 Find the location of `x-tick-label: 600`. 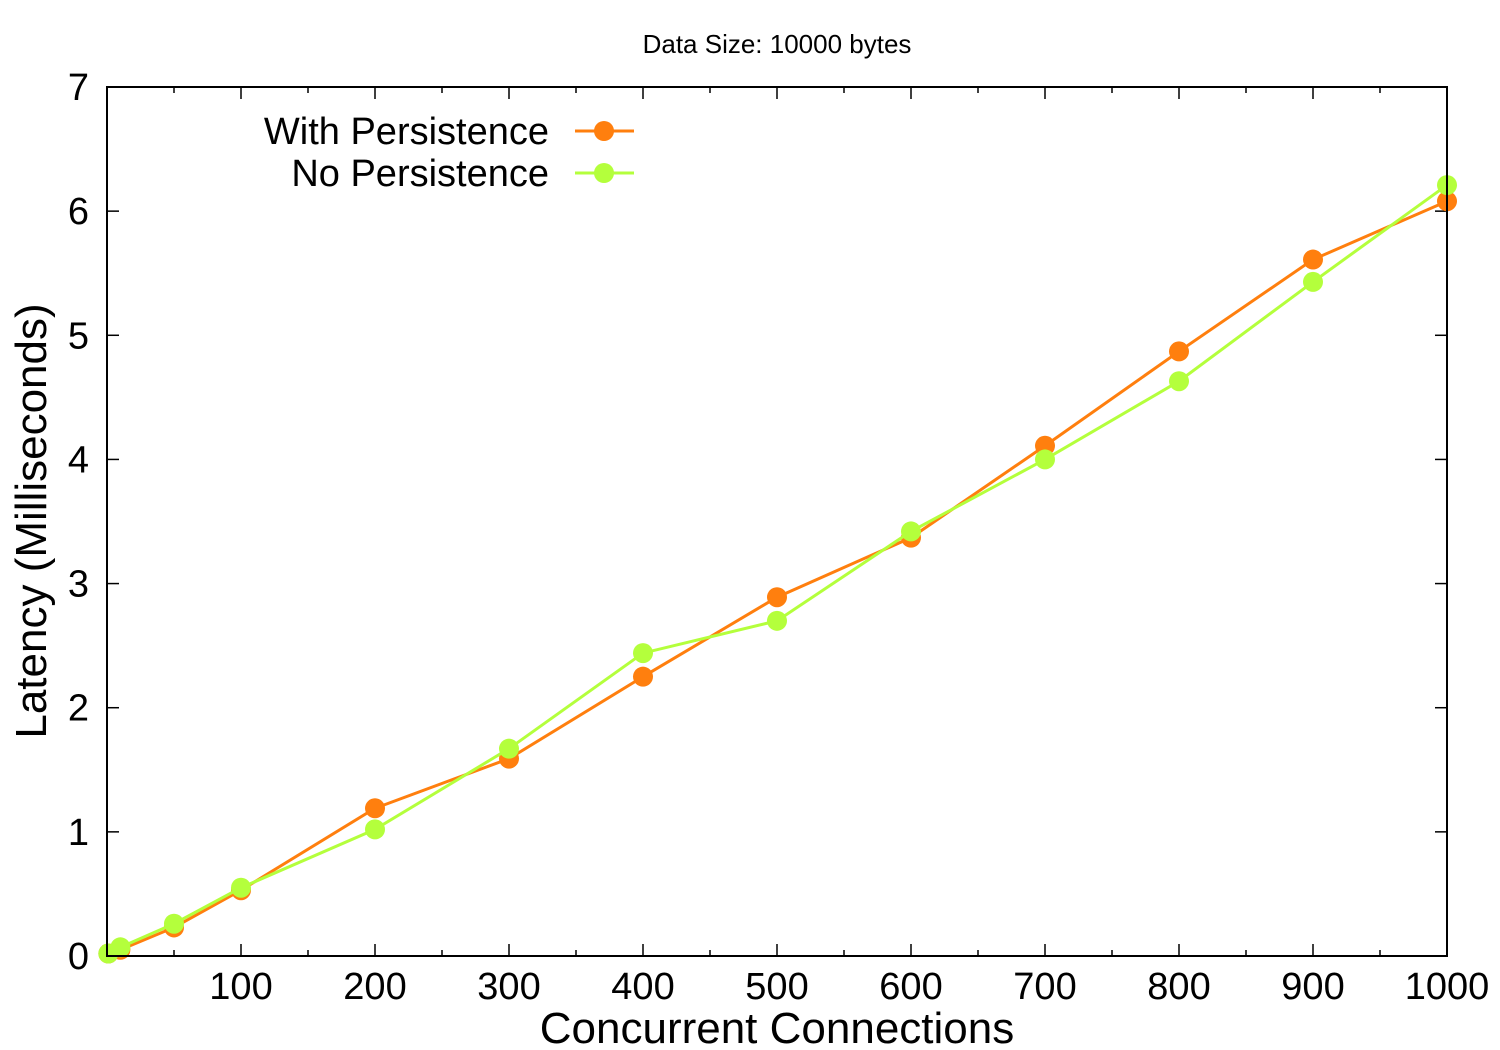

x-tick-label: 600 is located at coordinates (910, 987).